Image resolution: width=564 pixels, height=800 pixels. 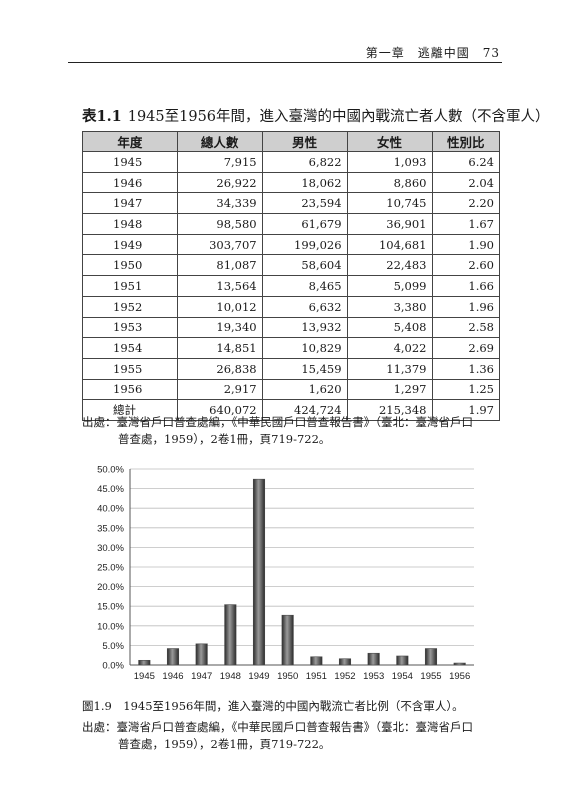 I want to click on table-title-text: 1945至1956年間，進入臺灣的中國內戰流亡者人數（不含軍人）, so click(x=338, y=117).